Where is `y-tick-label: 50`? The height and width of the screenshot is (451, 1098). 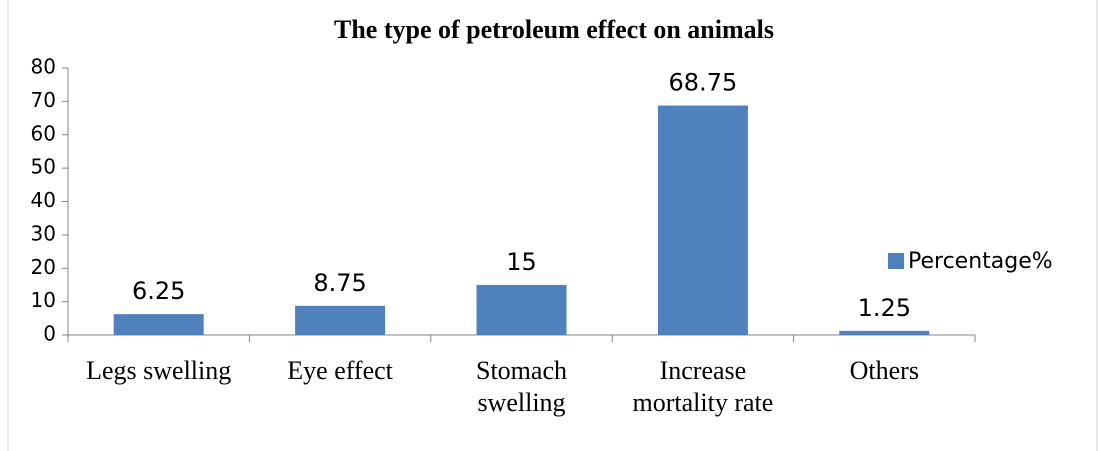
y-tick-label: 50 is located at coordinates (43, 167).